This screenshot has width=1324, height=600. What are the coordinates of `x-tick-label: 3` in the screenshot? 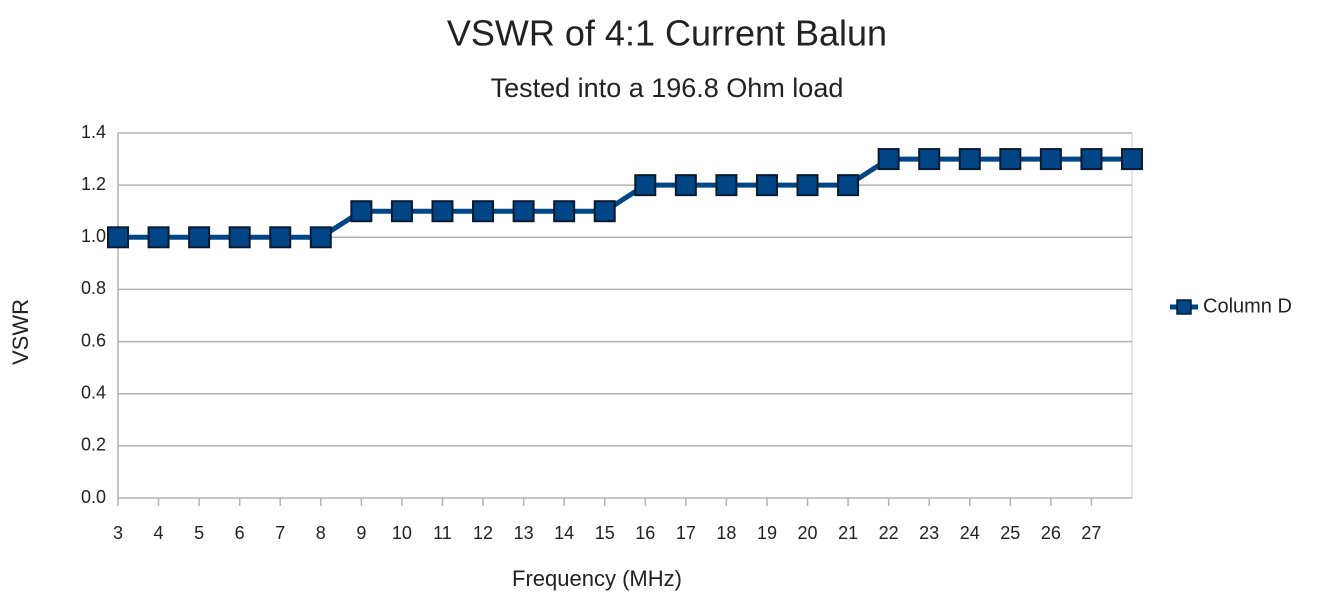 It's located at (118, 533).